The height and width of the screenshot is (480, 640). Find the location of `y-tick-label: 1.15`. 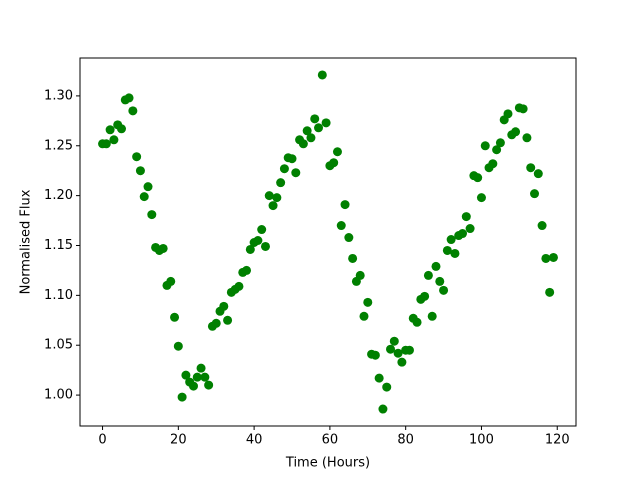

y-tick-label: 1.15 is located at coordinates (58, 245).